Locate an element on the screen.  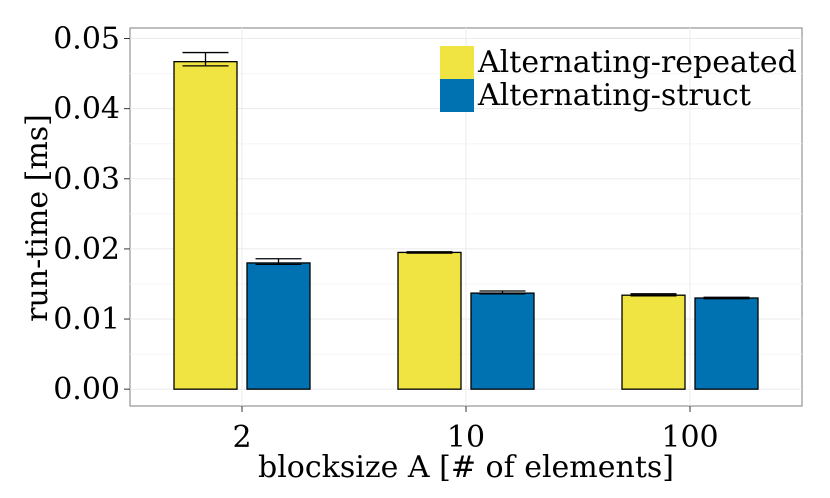
x-tick-label: 100 is located at coordinates (689, 437).